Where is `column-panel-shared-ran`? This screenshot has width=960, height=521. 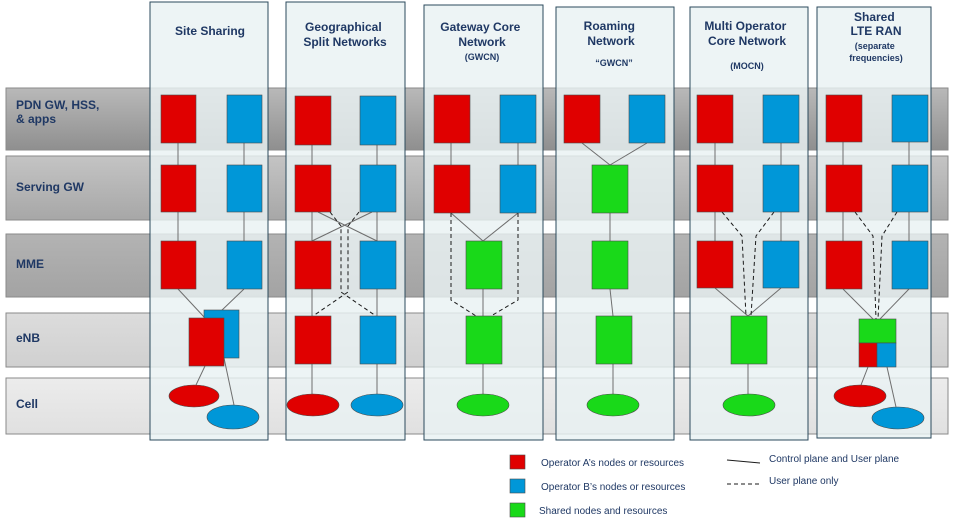 column-panel-shared-ran is located at coordinates (874, 222).